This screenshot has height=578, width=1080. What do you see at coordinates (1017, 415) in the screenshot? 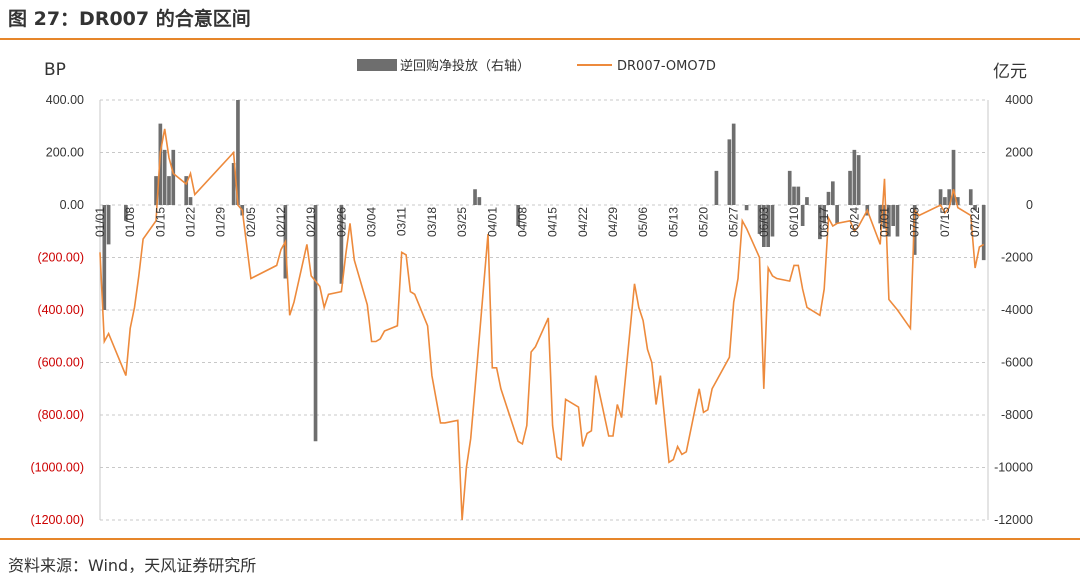
I see `right-tick-label: -8000` at bounding box center [1017, 415].